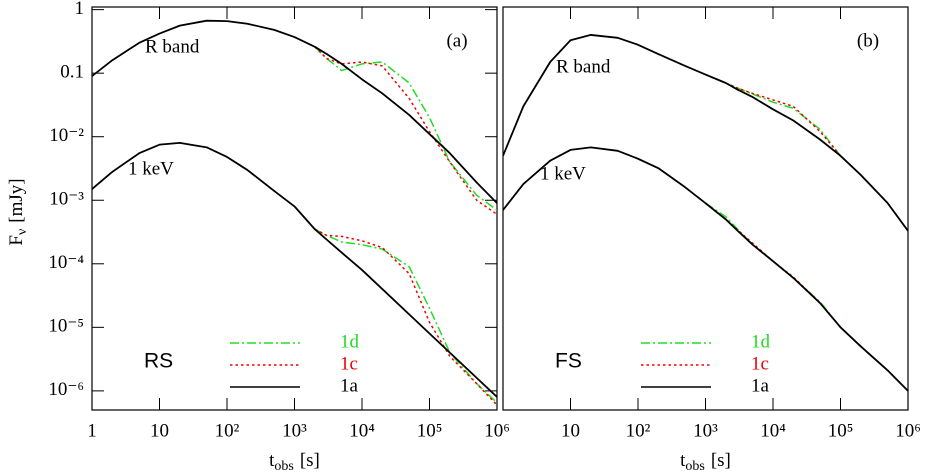 This screenshot has height=475, width=926. What do you see at coordinates (66, 389) in the screenshot?
I see `y-tick-label: 10⁻⁶` at bounding box center [66, 389].